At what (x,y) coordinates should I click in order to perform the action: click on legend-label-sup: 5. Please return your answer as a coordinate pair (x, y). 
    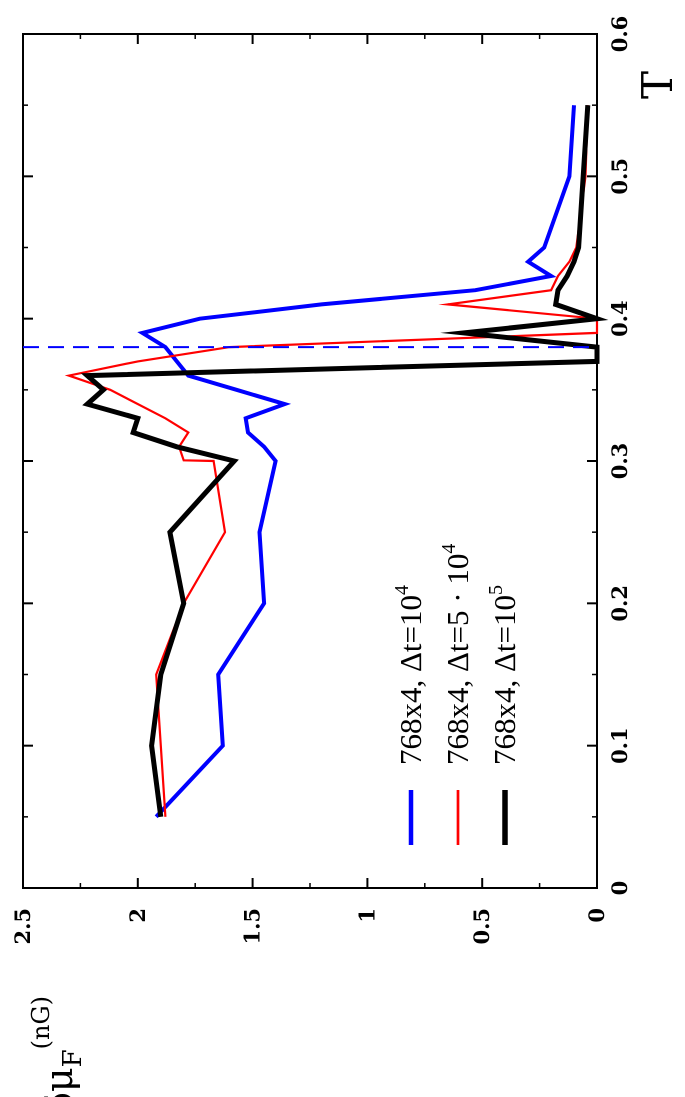
    Looking at the image, I should click on (496, 590).